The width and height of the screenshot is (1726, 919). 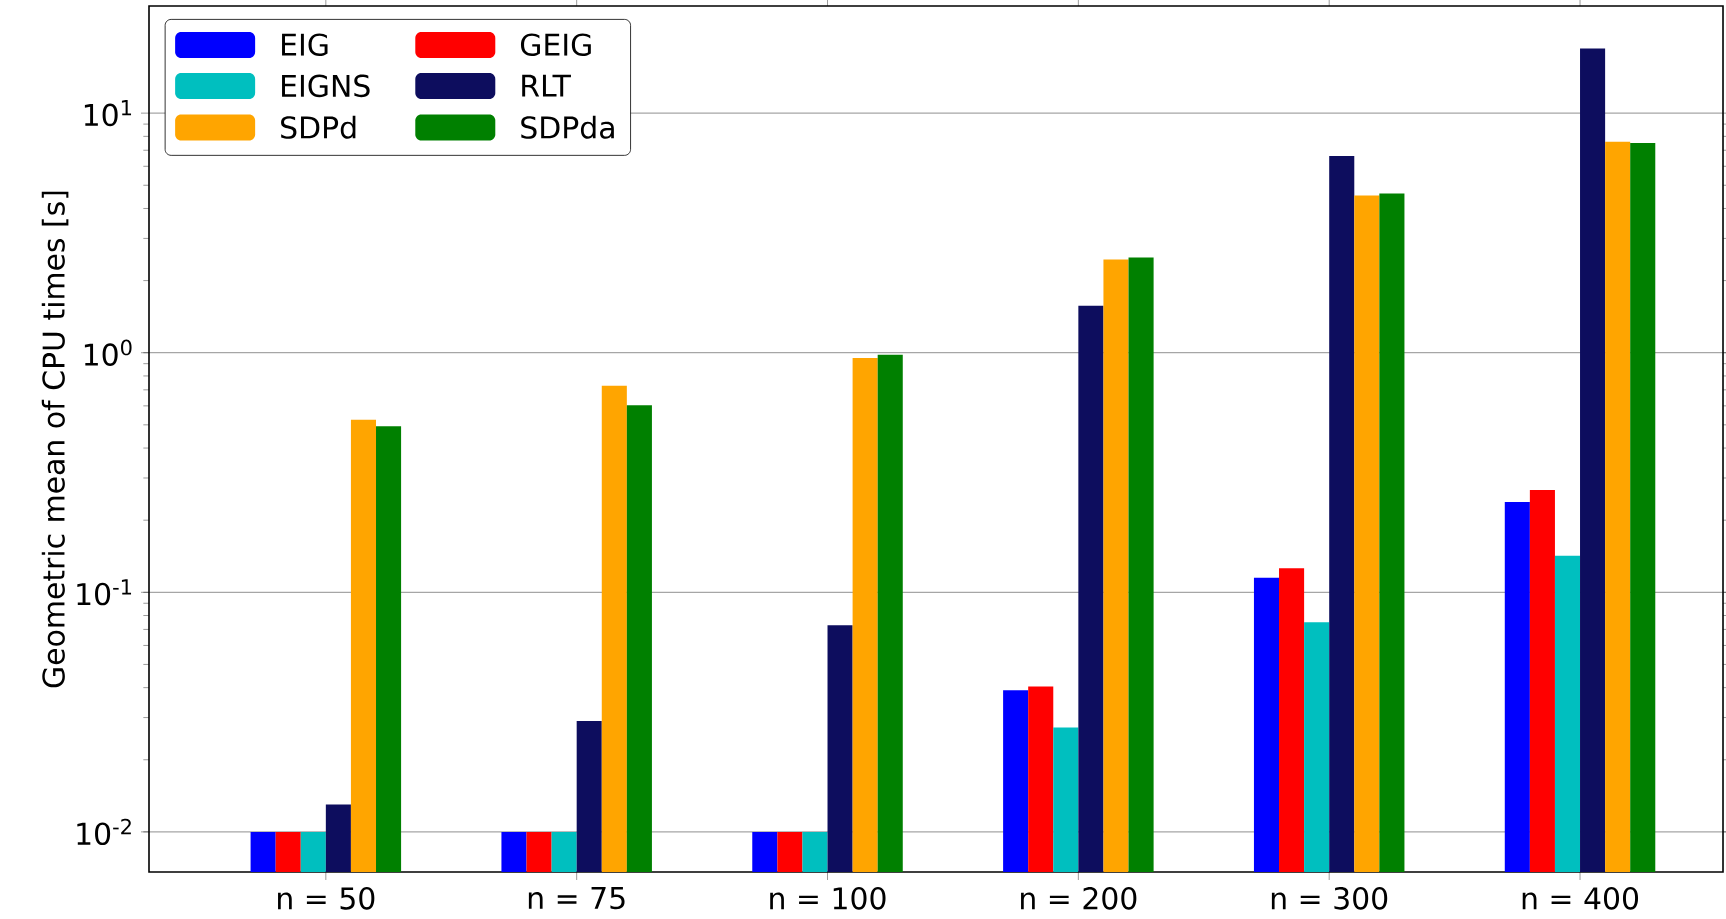 I want to click on legend-label: SDPd, so click(x=318, y=127).